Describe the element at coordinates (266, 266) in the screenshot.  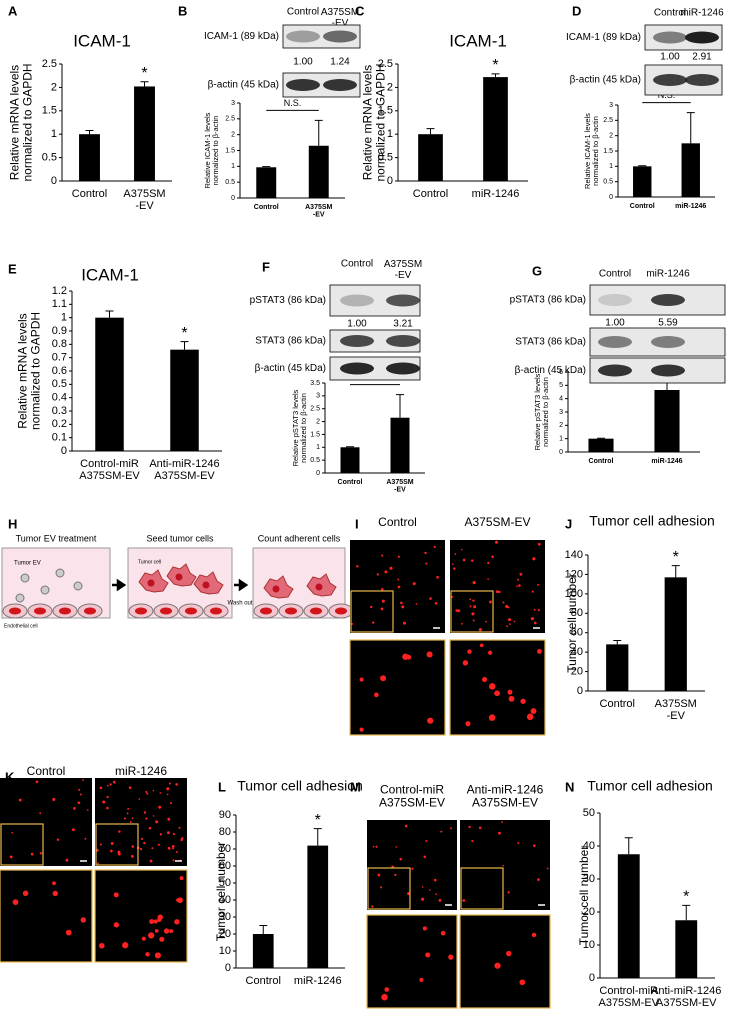
I see `panel-letter: F` at that location.